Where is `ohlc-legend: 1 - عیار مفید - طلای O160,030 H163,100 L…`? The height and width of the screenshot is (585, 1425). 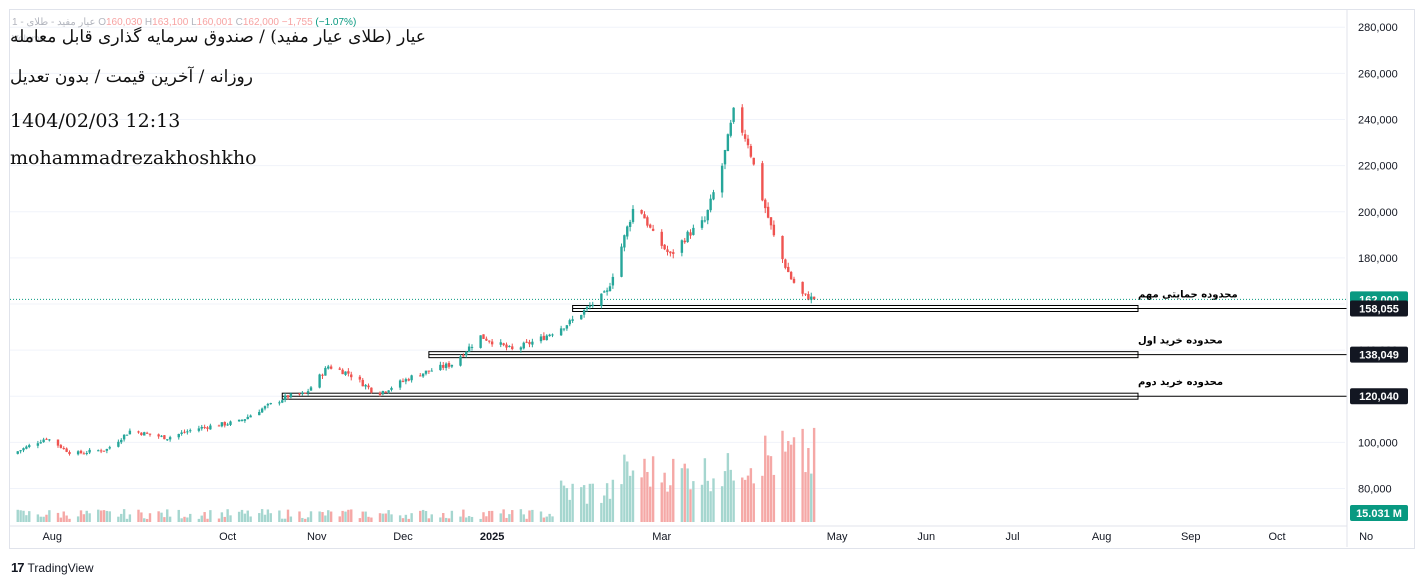
ohlc-legend: 1 - عیار مفید - طلای O160,030 H163,100 L… is located at coordinates (184, 22).